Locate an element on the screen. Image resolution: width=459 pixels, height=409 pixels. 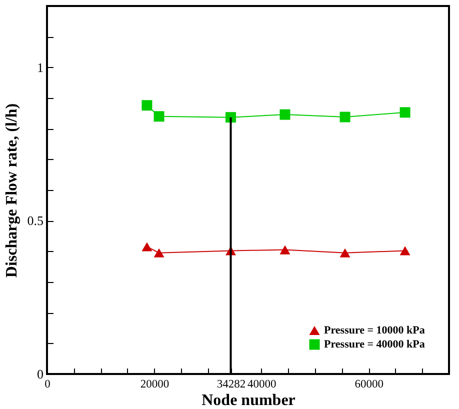
x-tick-label: 0 is located at coordinates (47, 384).